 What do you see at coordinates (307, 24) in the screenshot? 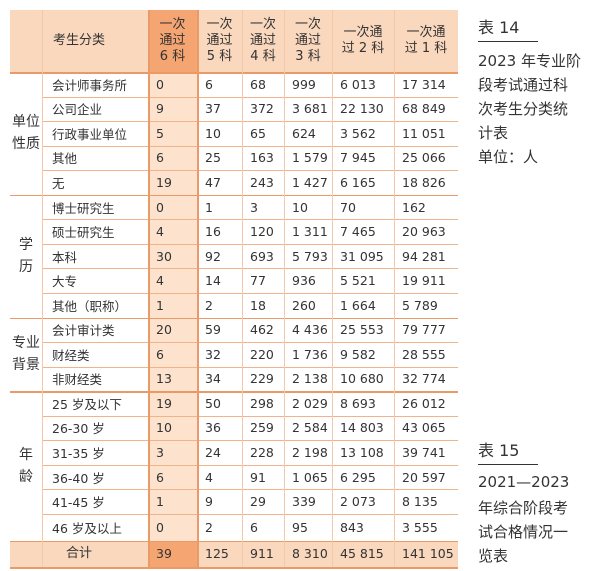
I see `header-line: 一次` at bounding box center [307, 24].